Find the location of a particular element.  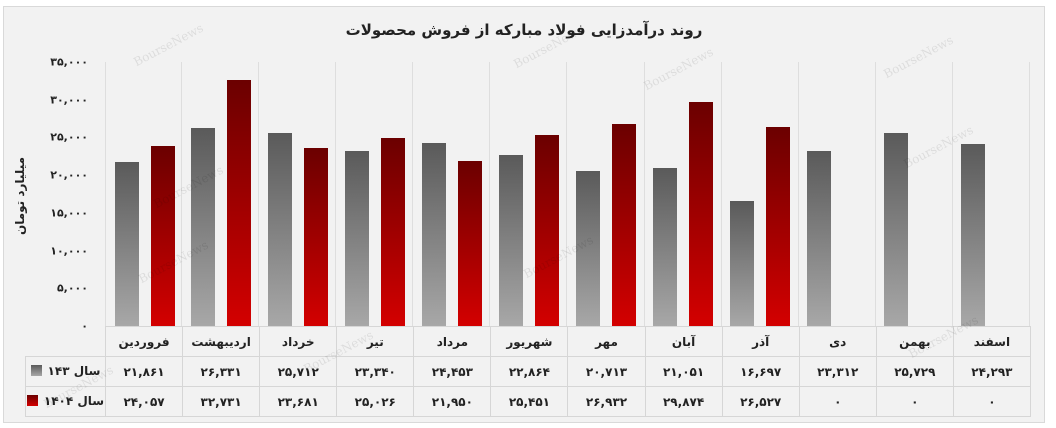

category-label: اسفند is located at coordinates (991, 341).